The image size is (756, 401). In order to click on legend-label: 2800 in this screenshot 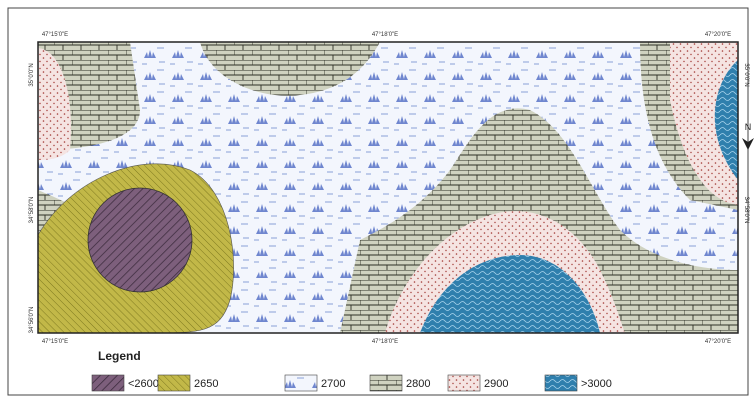, I will do `click(418, 384)`.